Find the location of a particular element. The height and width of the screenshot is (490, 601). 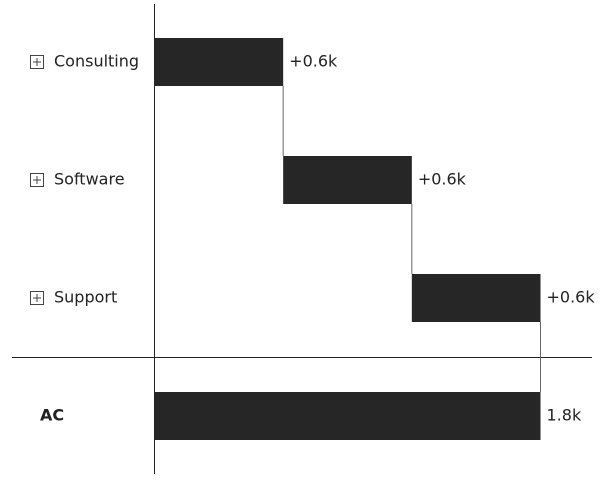

category-label: Consulting is located at coordinates (96, 61).